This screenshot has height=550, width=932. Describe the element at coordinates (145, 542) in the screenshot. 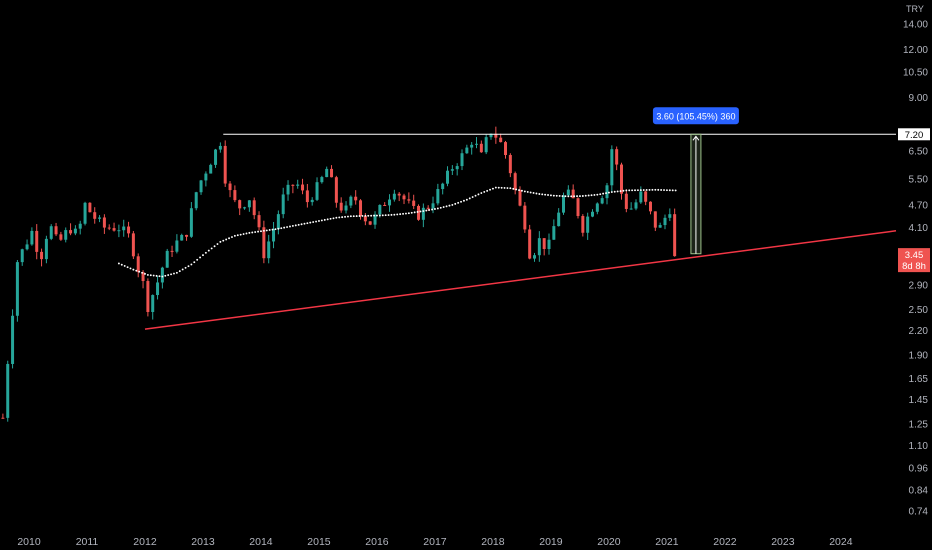

I see `x-tick-label: 2012` at that location.